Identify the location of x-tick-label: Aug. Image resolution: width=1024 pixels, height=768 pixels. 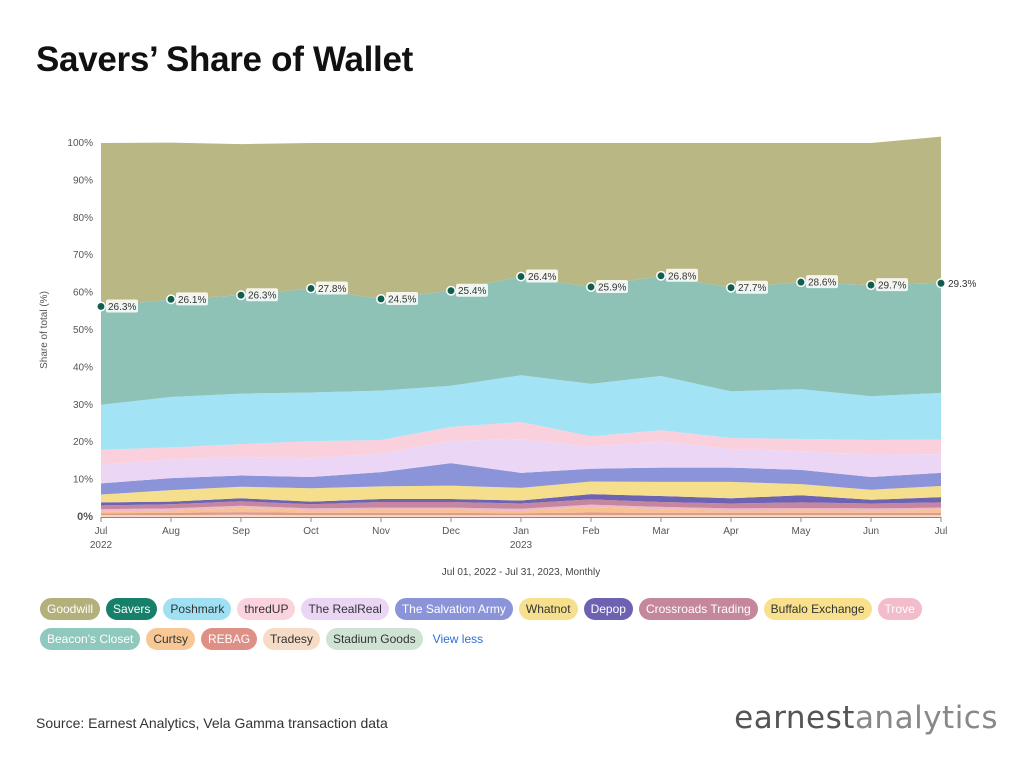
(171, 531).